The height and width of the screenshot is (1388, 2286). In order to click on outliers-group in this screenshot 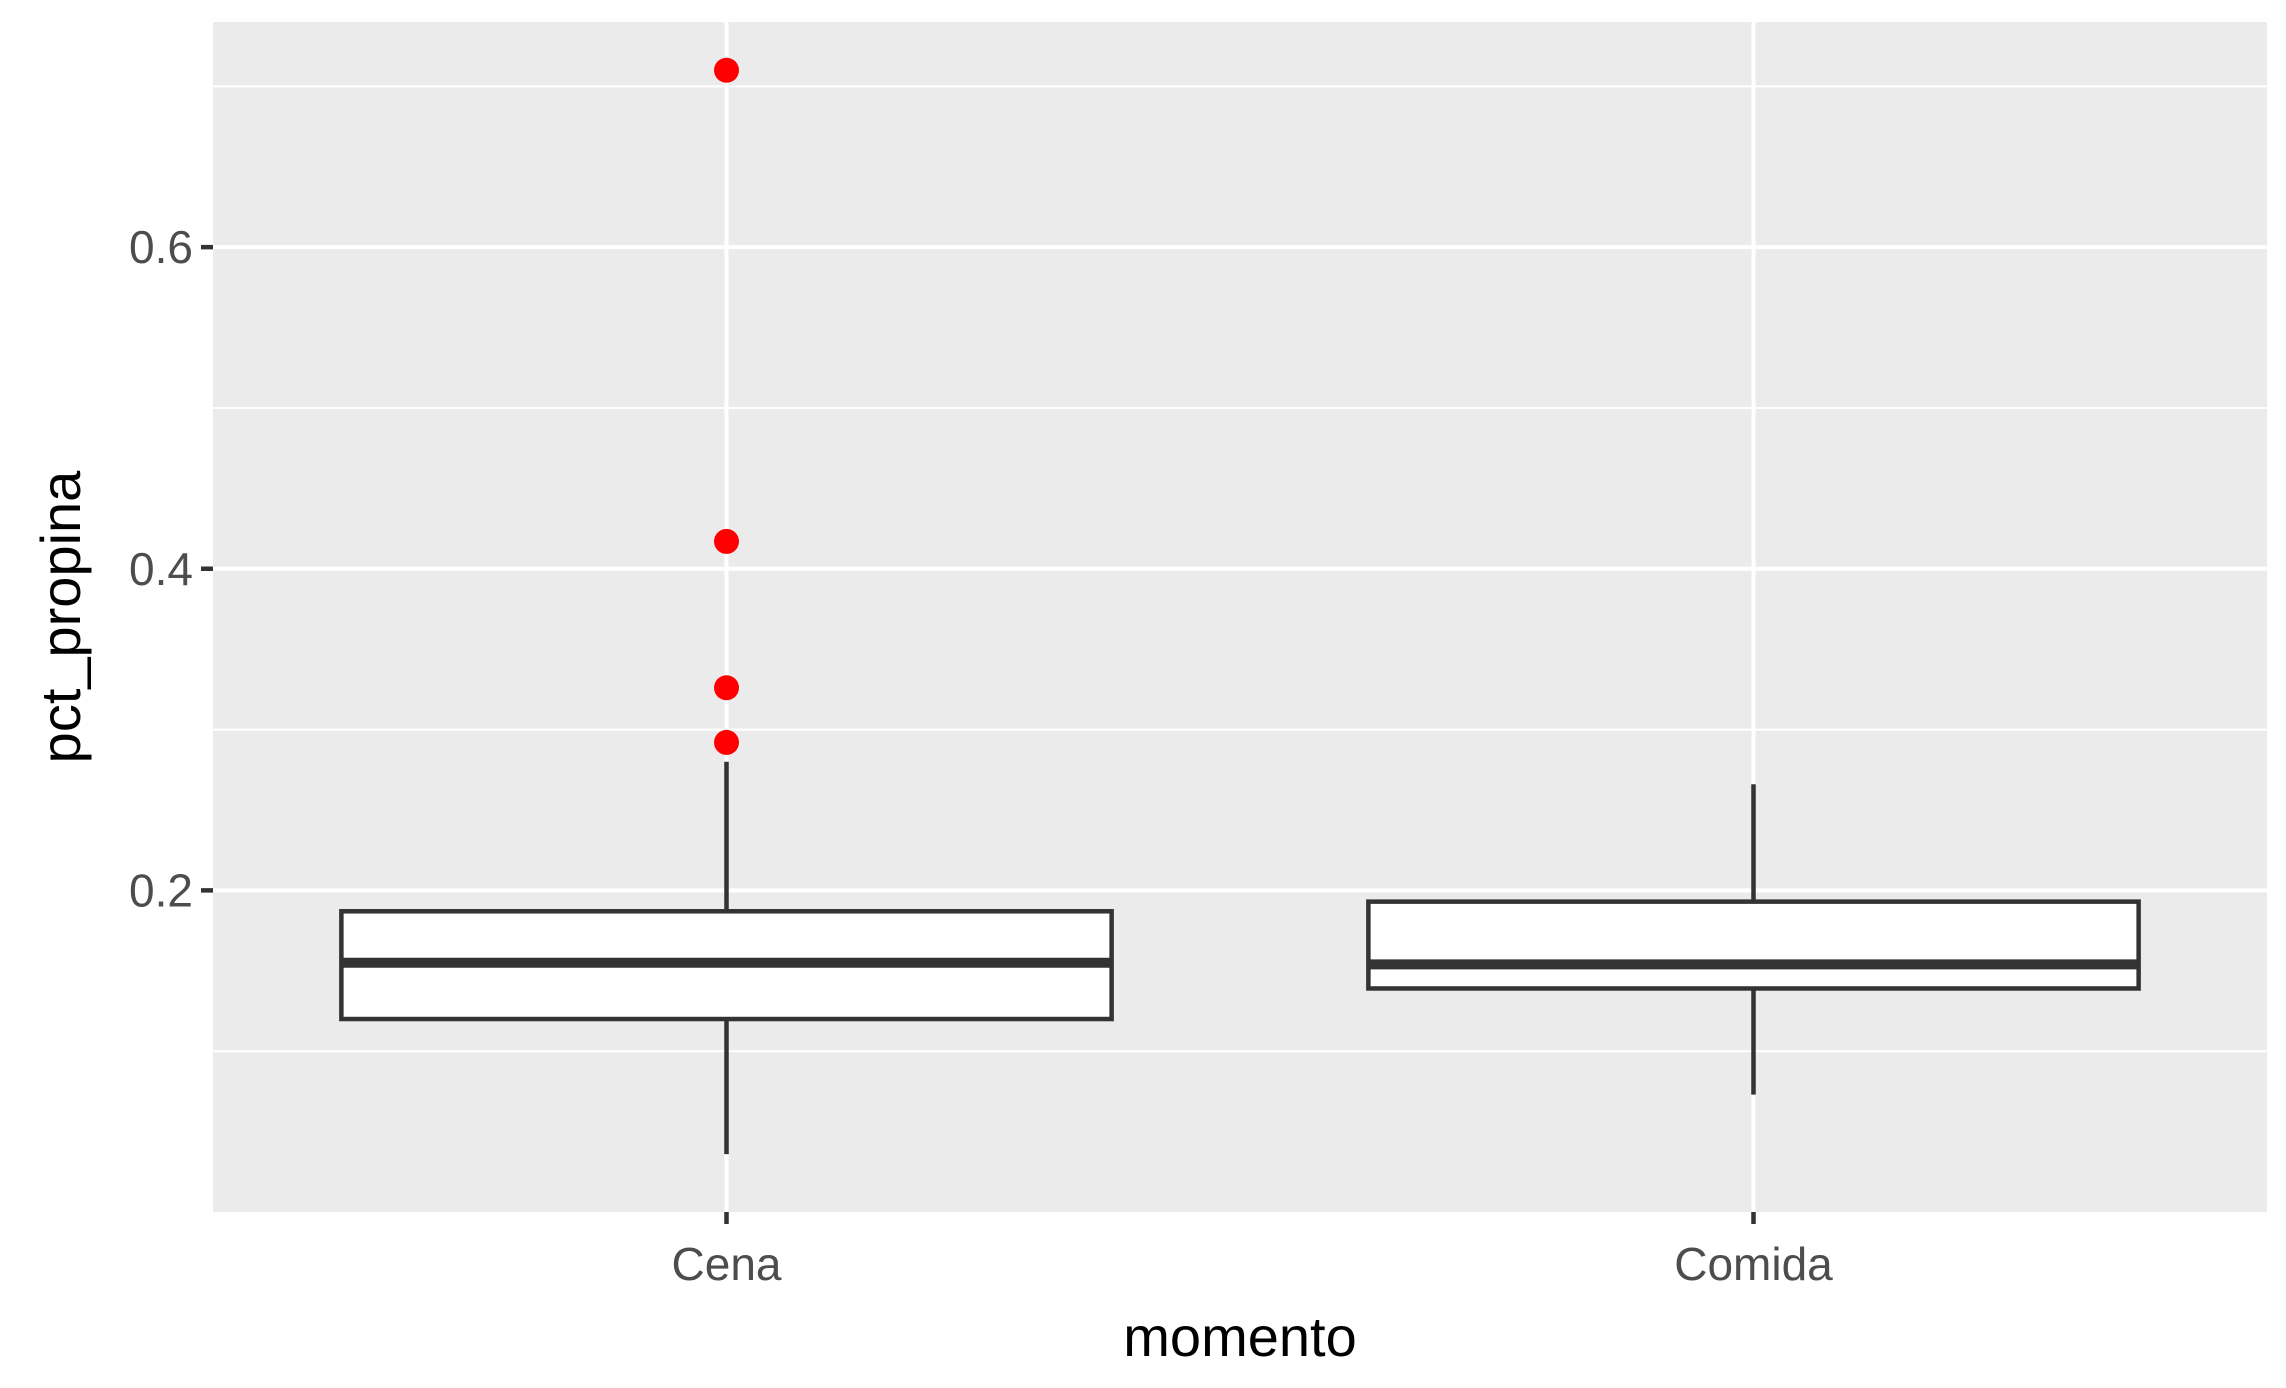, I will do `click(726, 406)`.